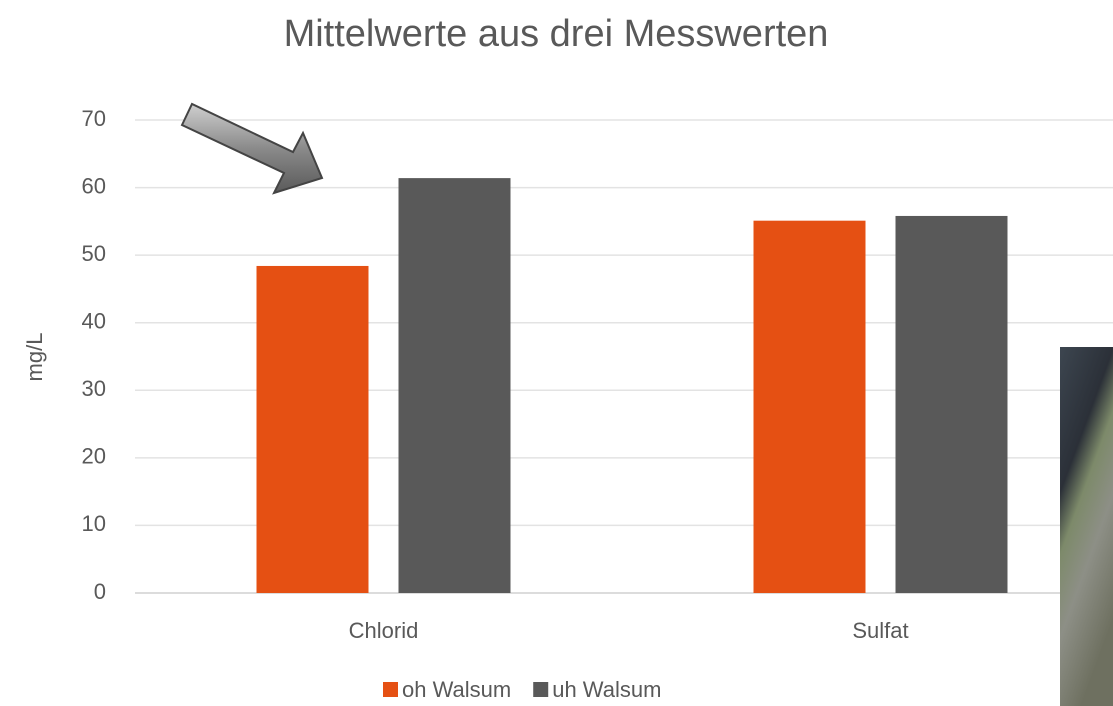 This screenshot has height=706, width=1113. What do you see at coordinates (94, 388) in the screenshot?
I see `y-tick-label: 30` at bounding box center [94, 388].